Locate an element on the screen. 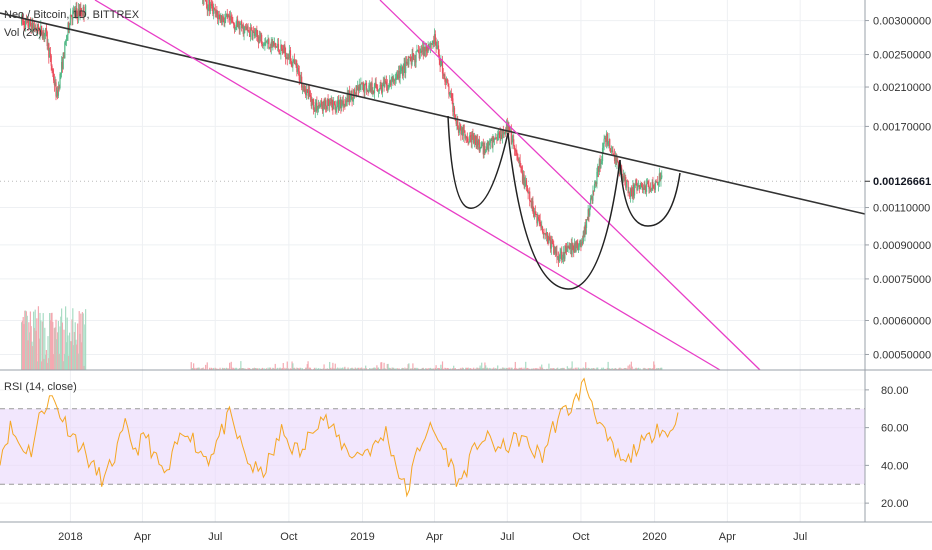 Image resolution: width=932 pixels, height=550 pixels. time-tick-label: 2018 is located at coordinates (70, 537).